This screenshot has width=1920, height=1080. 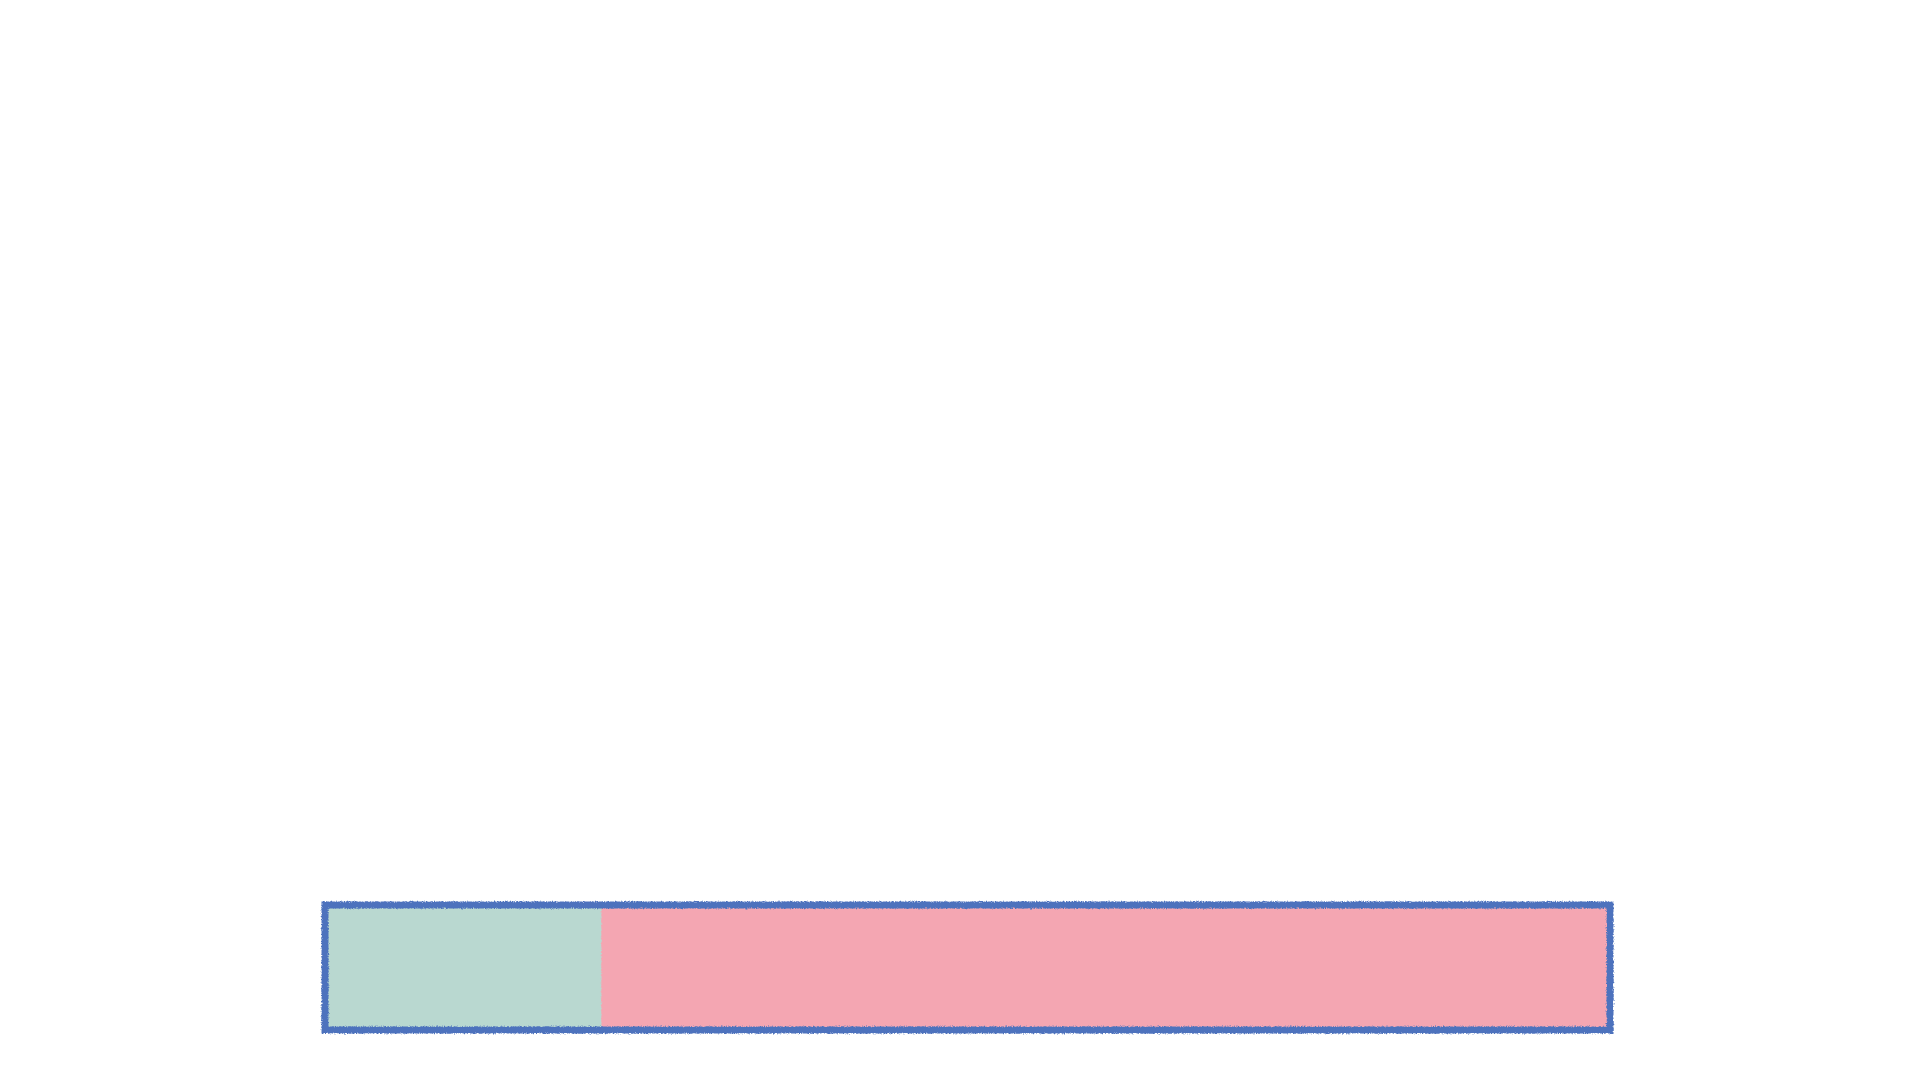 What do you see at coordinates (967, 1053) in the screenshot?
I see `progress-ticks` at bounding box center [967, 1053].